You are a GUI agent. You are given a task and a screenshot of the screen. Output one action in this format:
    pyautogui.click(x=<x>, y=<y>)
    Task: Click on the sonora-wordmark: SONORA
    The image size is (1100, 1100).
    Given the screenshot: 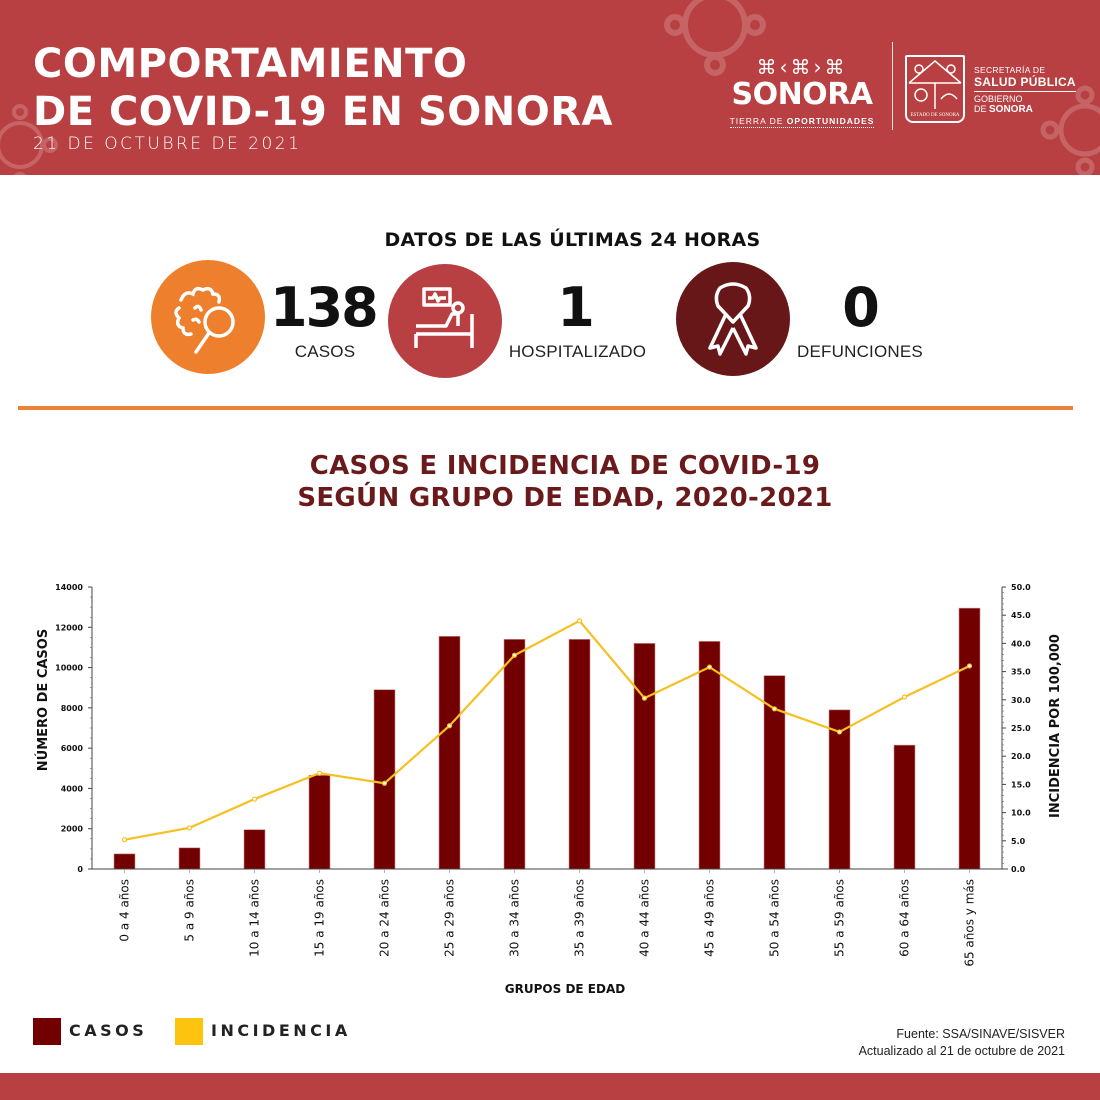 What is the action you would take?
    pyautogui.click(x=802, y=94)
    